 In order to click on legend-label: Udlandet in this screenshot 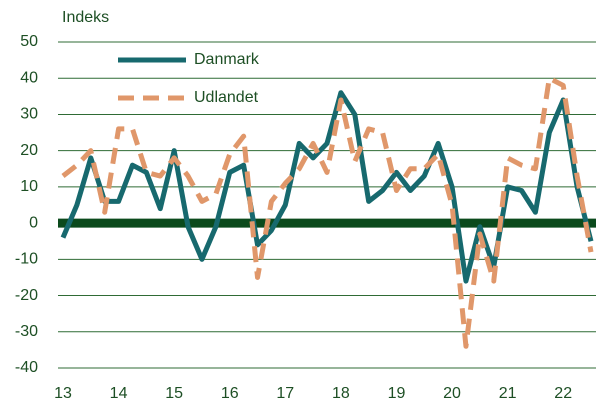, I will do `click(226, 97)`.